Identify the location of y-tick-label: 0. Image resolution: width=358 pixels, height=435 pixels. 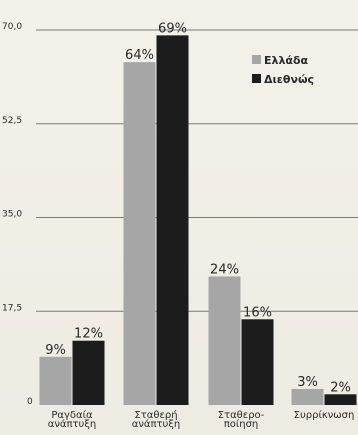
(30, 402).